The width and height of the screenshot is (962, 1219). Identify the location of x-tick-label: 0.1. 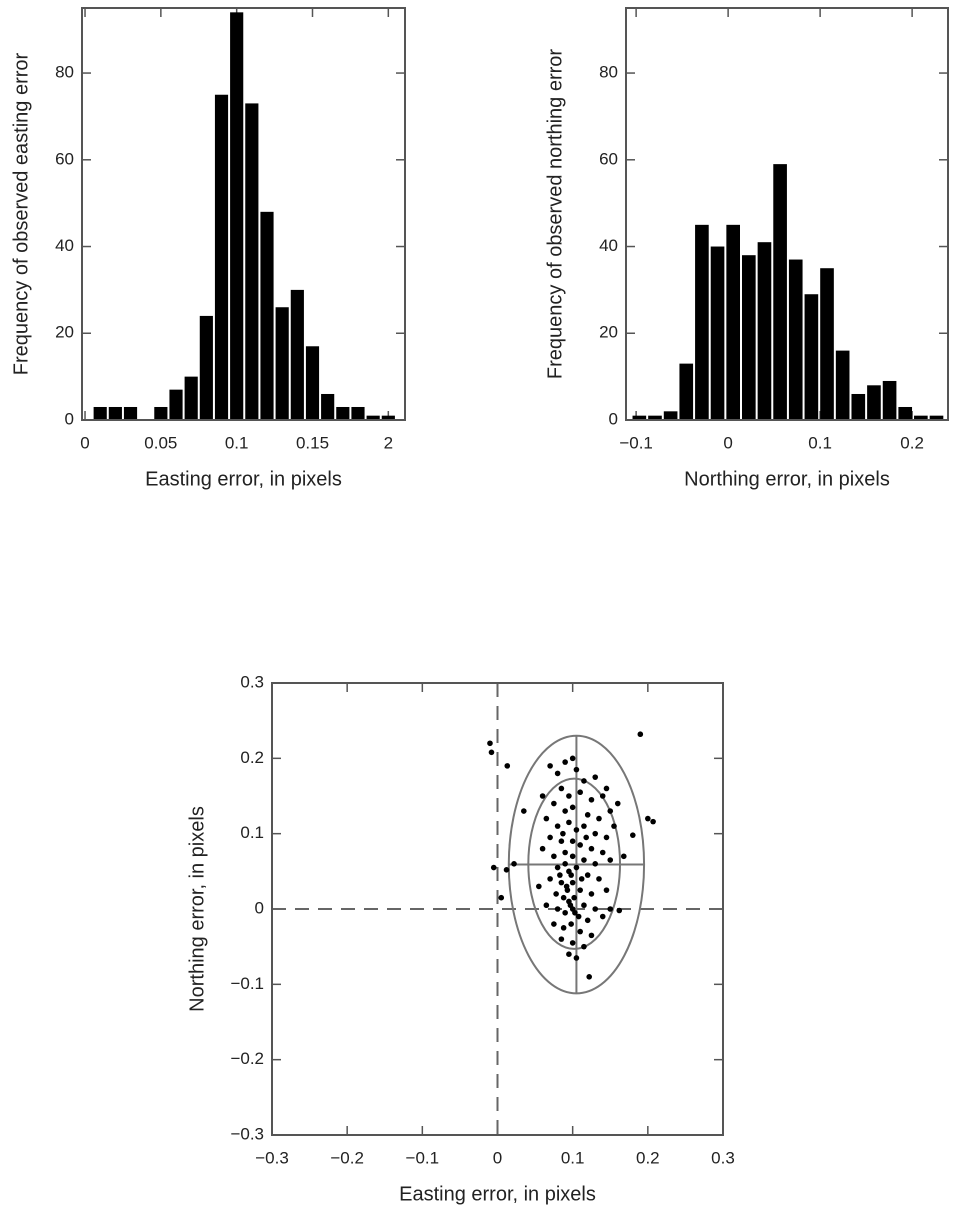
(573, 1157).